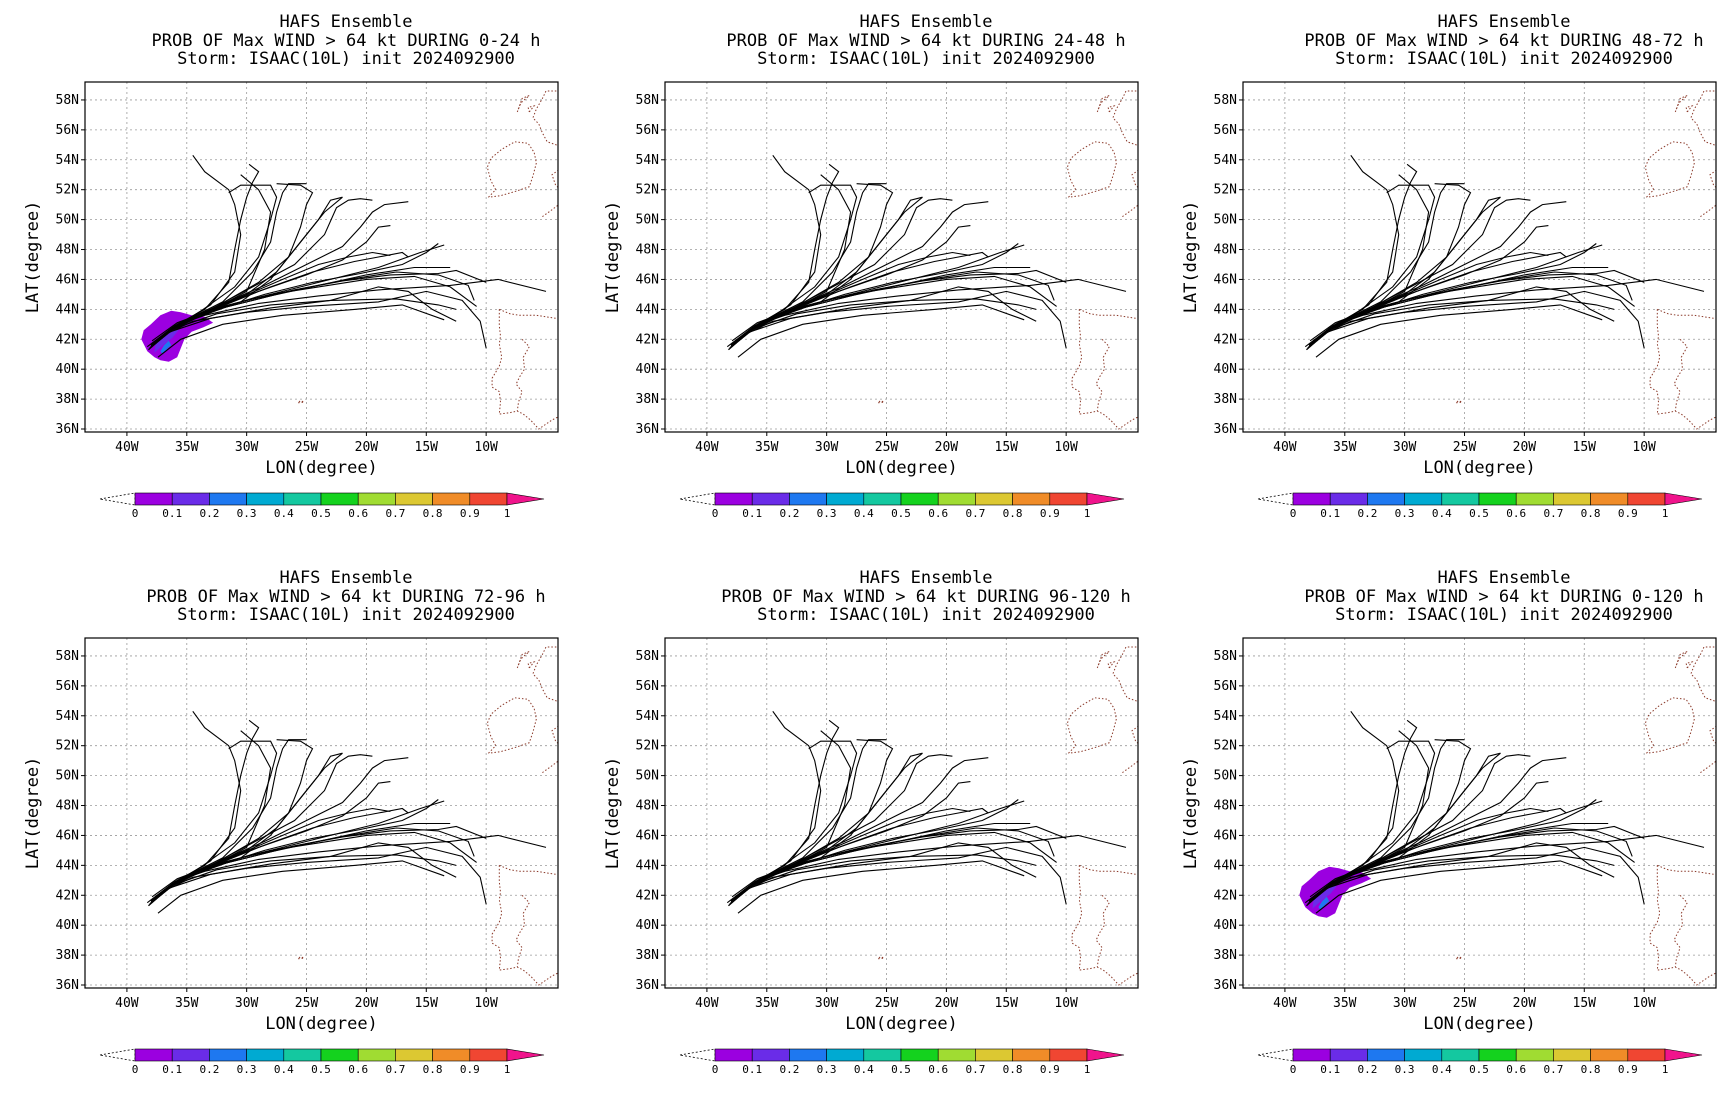 The width and height of the screenshot is (1731, 1112). Describe the element at coordinates (247, 513) in the screenshot. I see `colorbar-label: 0.3` at that location.